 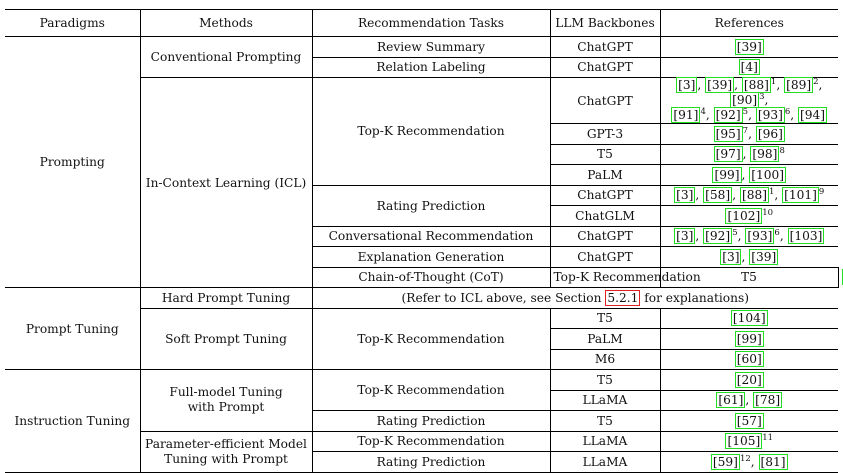 I want to click on citation-link: [102], so click(x=743, y=216).